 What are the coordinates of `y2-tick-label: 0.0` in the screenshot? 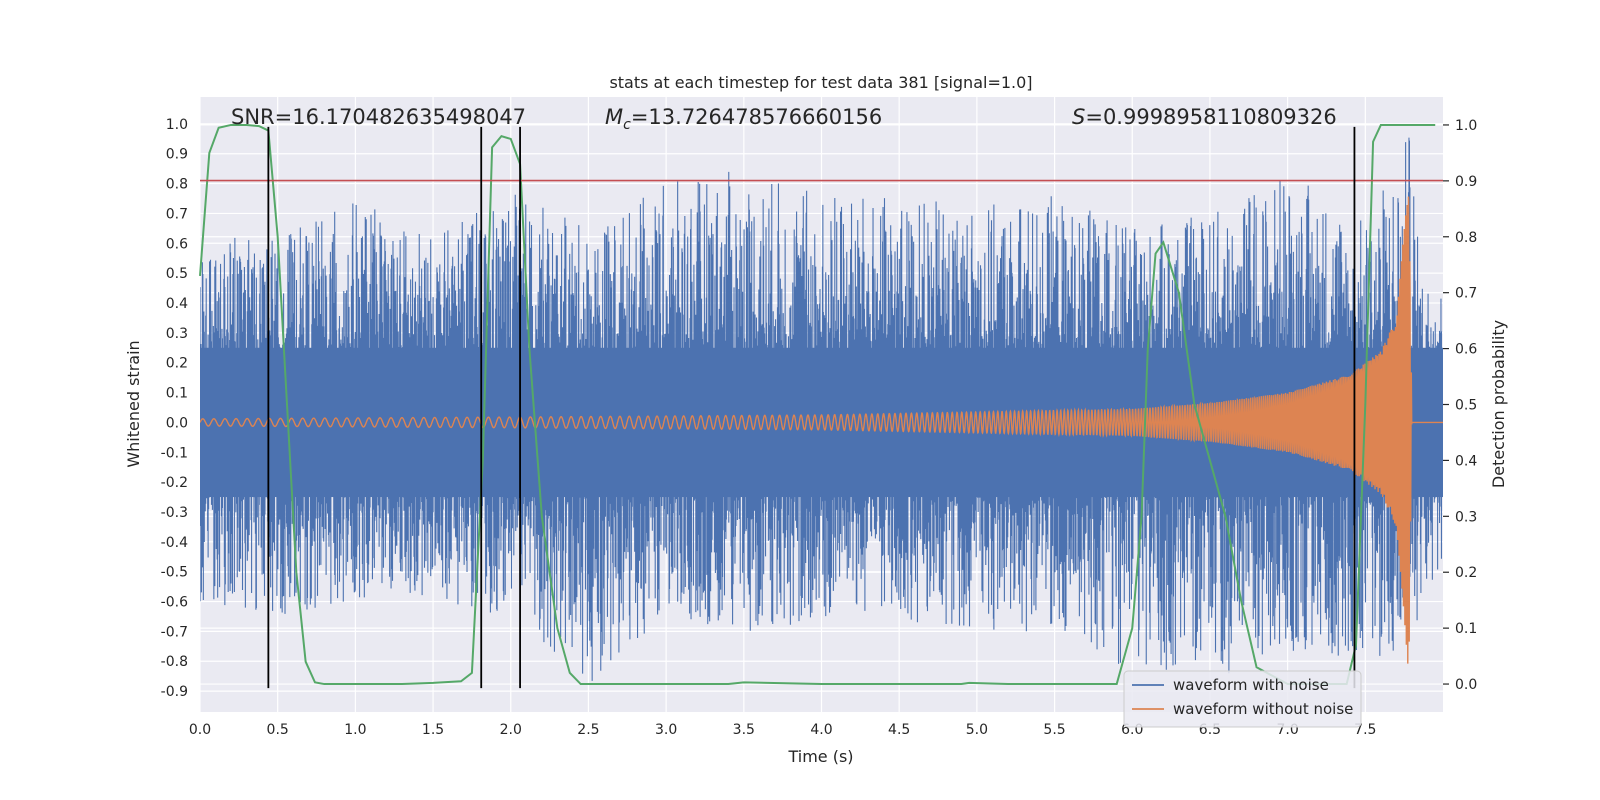 It's located at (1466, 685).